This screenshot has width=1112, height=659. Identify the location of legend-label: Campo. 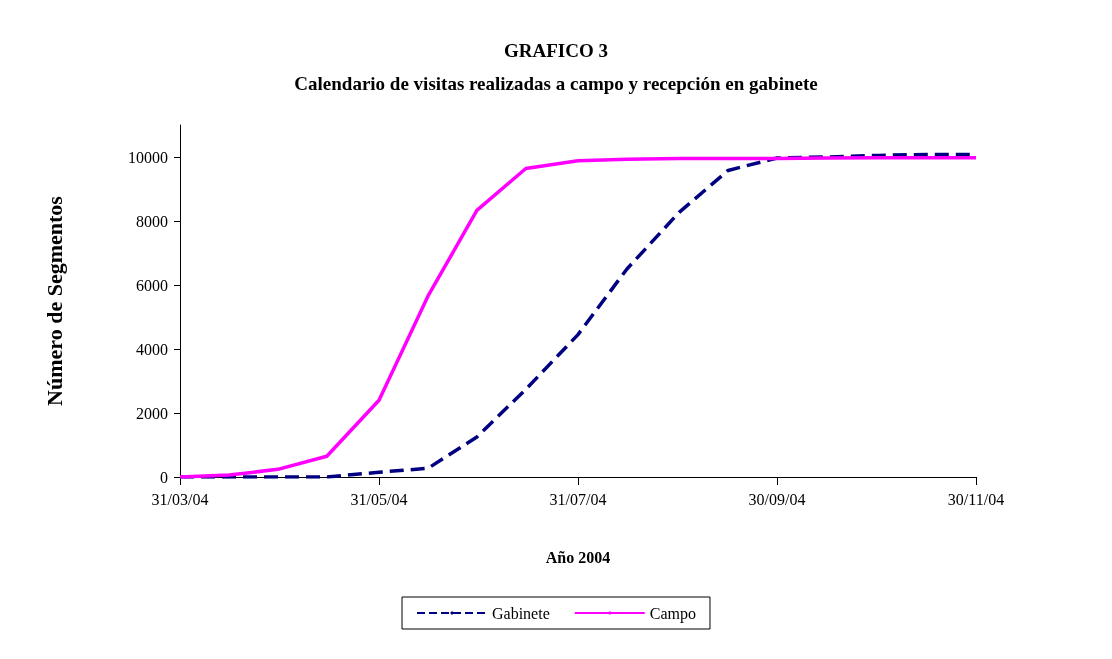
(672, 613).